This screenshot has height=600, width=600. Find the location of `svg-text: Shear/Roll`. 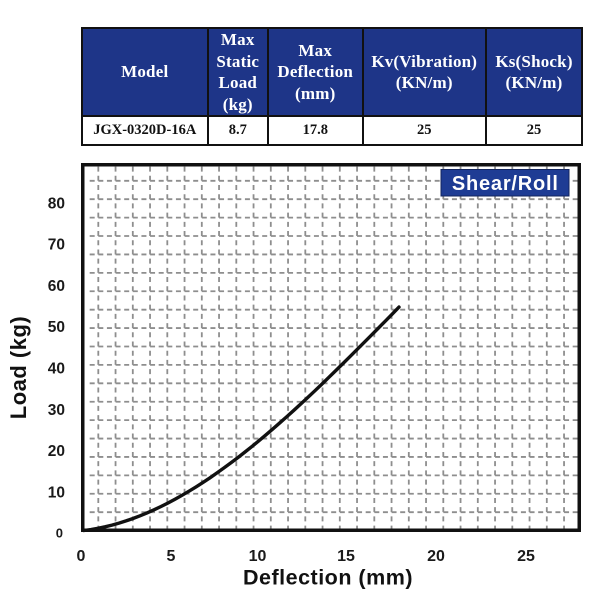

svg-text: Shear/Roll is located at coordinates (505, 184).